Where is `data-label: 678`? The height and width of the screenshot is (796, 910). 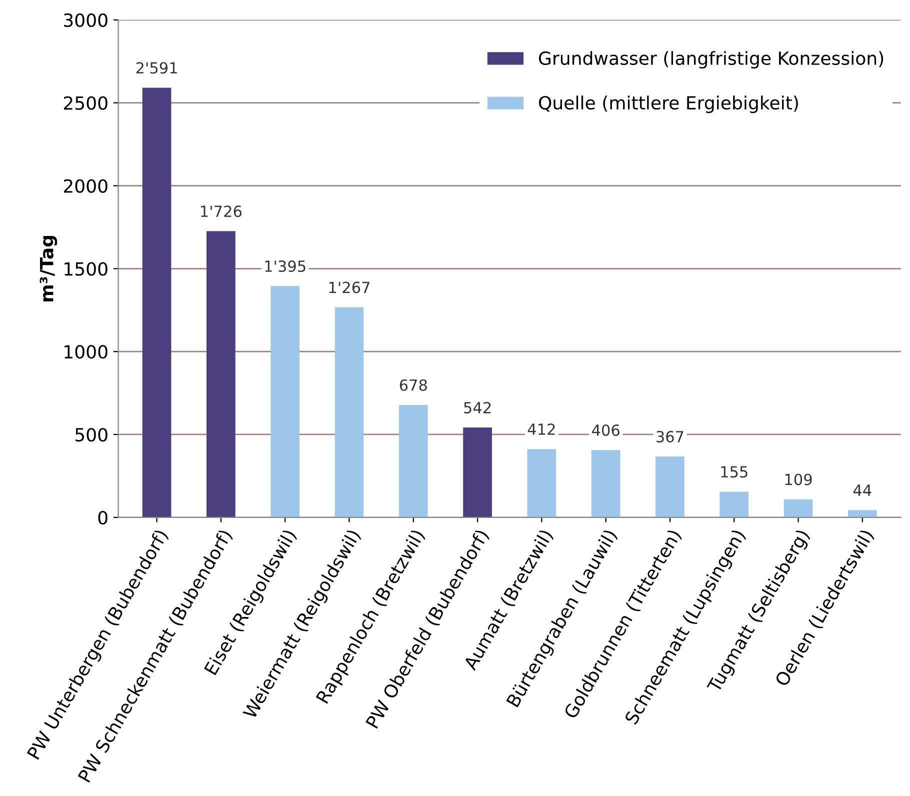 data-label: 678 is located at coordinates (413, 385).